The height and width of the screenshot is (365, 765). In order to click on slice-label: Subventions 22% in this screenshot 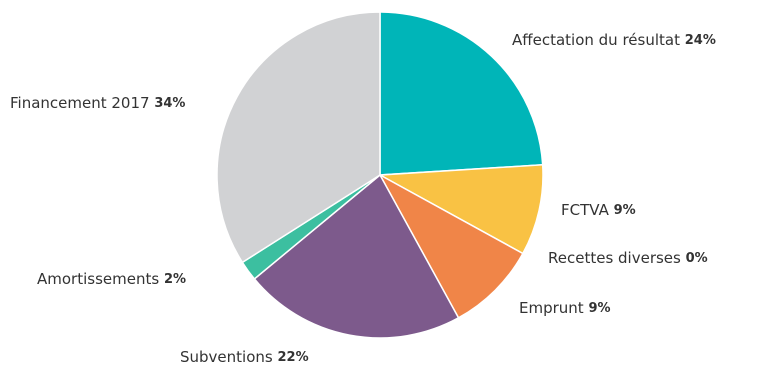, I will do `click(244, 356)`.